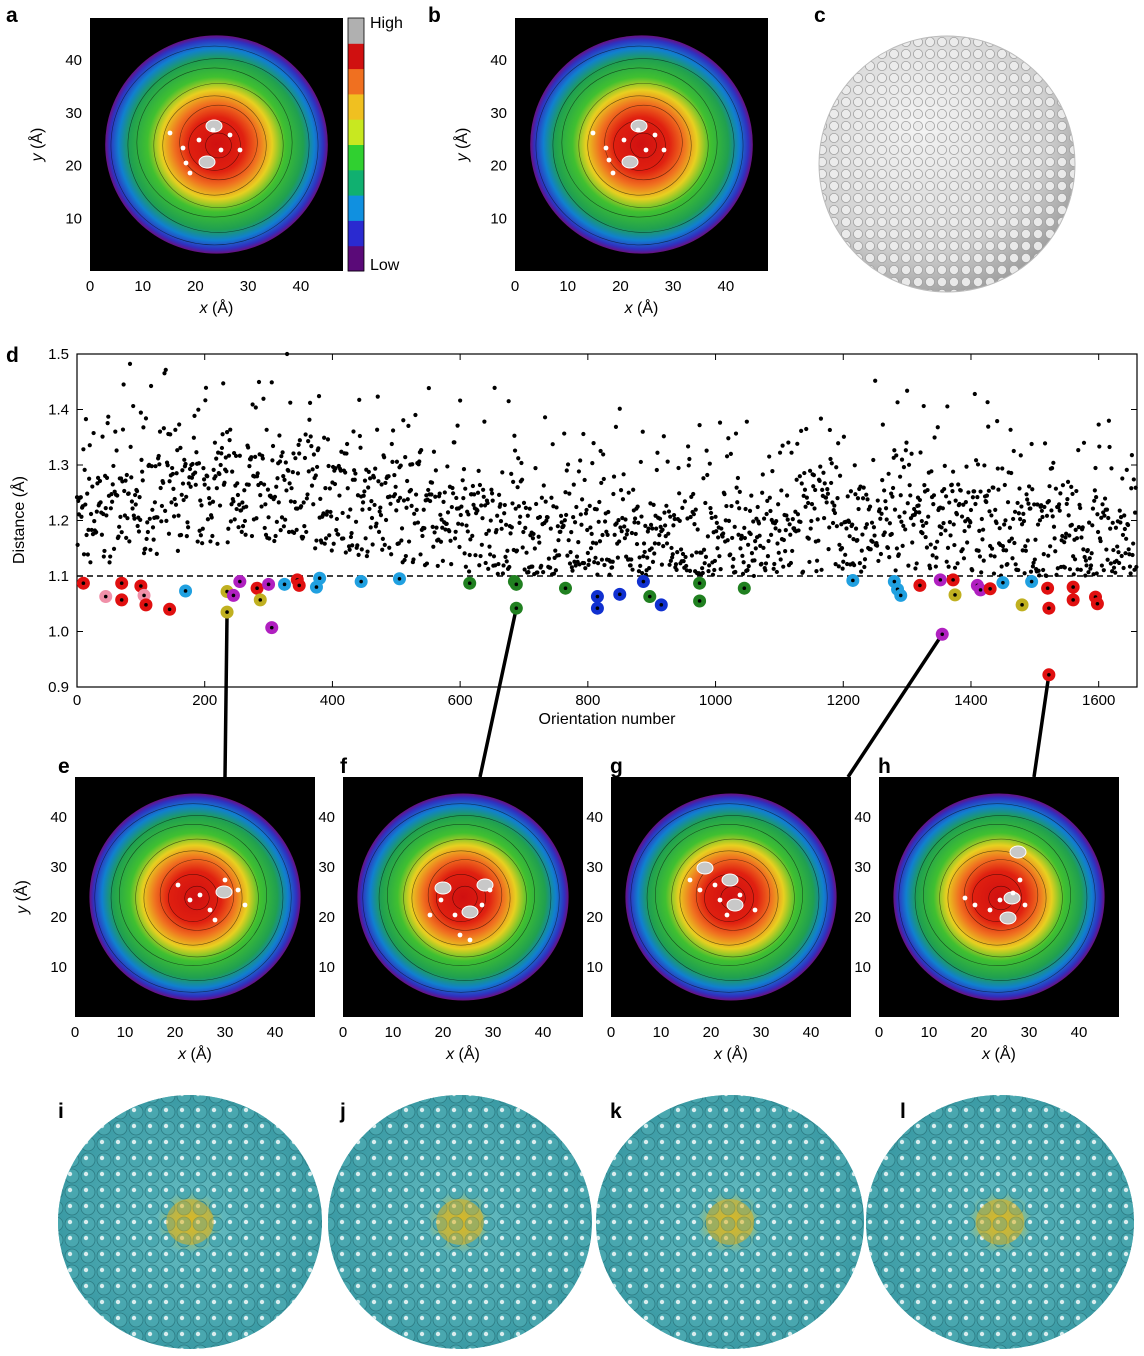 This screenshot has height=1356, width=1144. I want to click on panel-label-c: c, so click(820, 15).